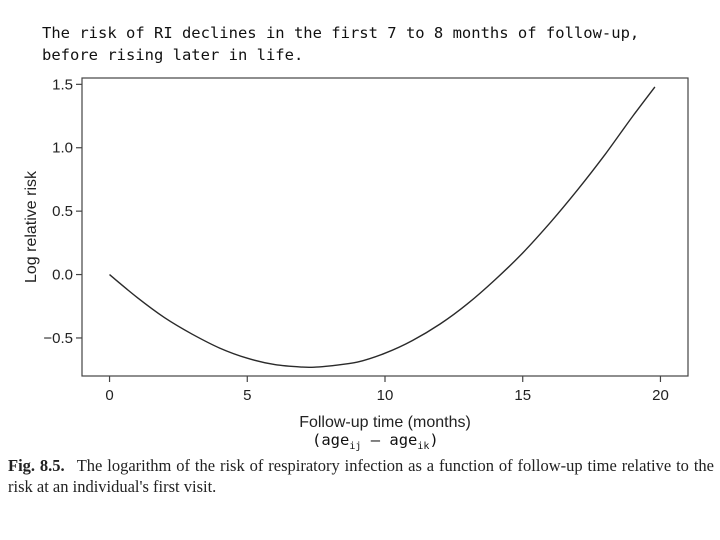  What do you see at coordinates (522, 395) in the screenshot?
I see `x-tick-label: 15` at bounding box center [522, 395].